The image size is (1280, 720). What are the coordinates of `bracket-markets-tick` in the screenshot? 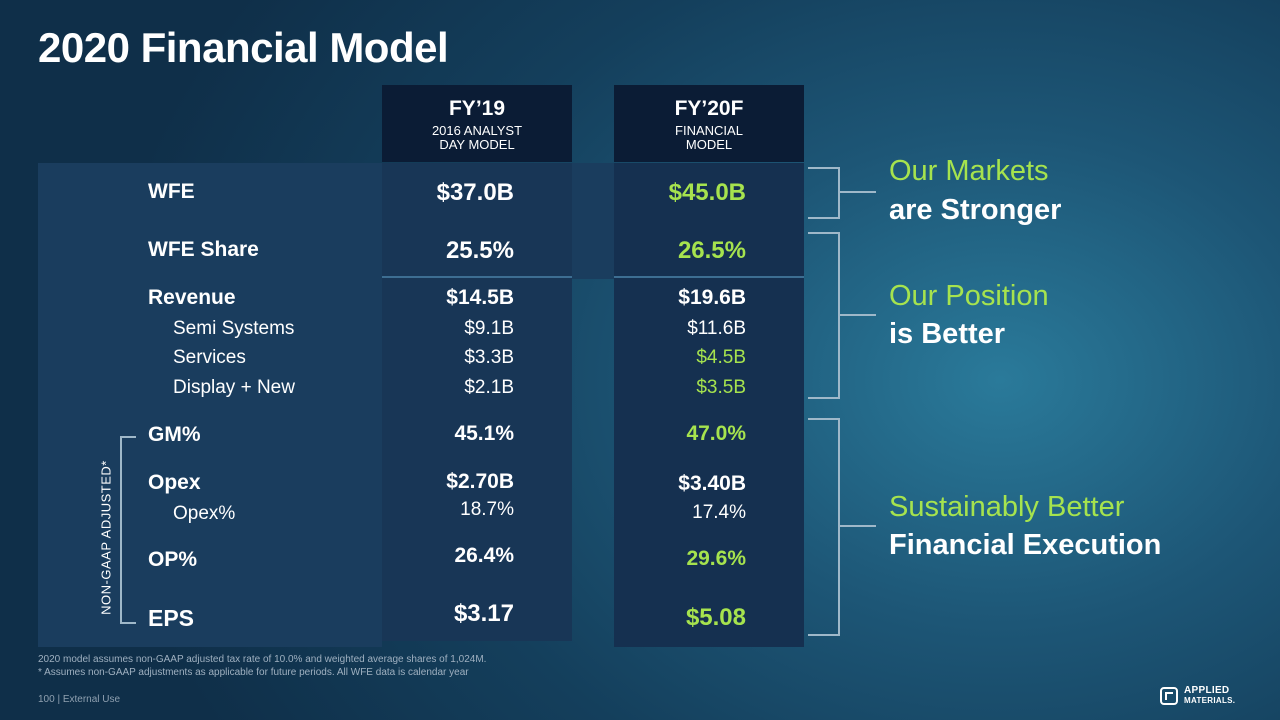 It's located at (858, 192).